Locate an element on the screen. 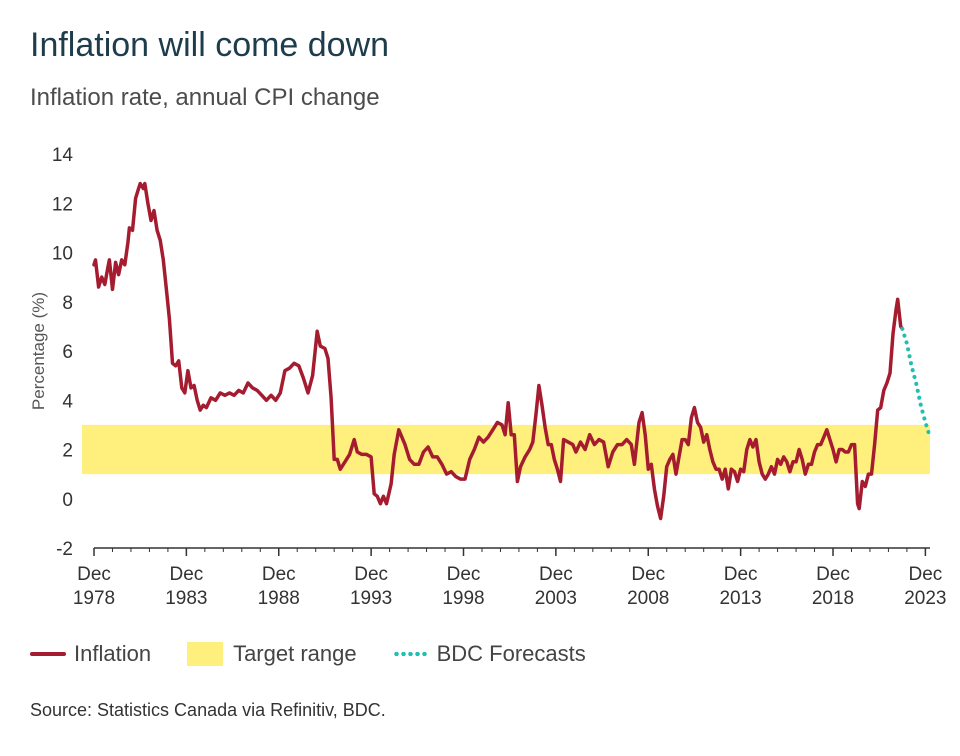 This screenshot has width=960, height=756. legend-swatch-inflation is located at coordinates (48, 654).